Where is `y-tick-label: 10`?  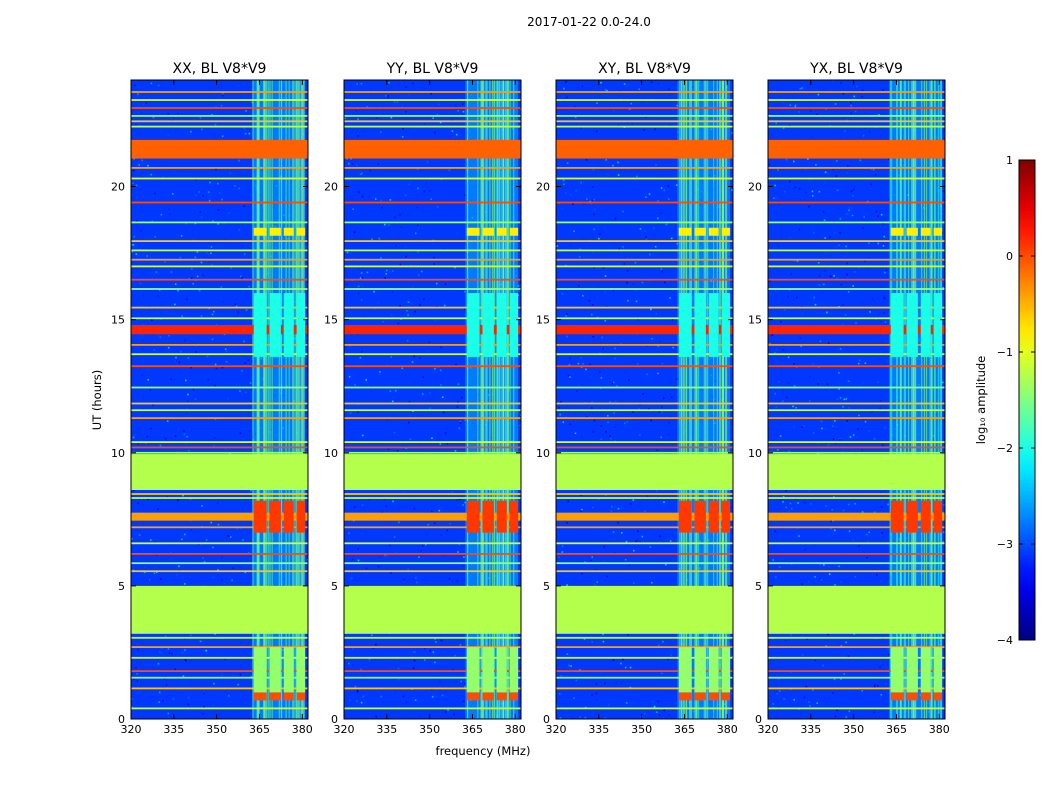 y-tick-label: 10 is located at coordinates (755, 453).